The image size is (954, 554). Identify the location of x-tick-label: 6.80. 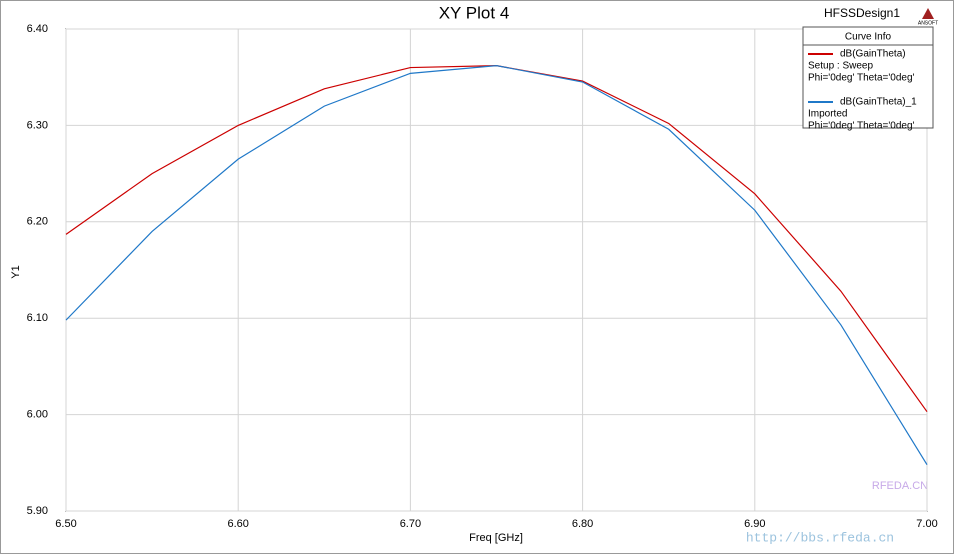
(582, 524).